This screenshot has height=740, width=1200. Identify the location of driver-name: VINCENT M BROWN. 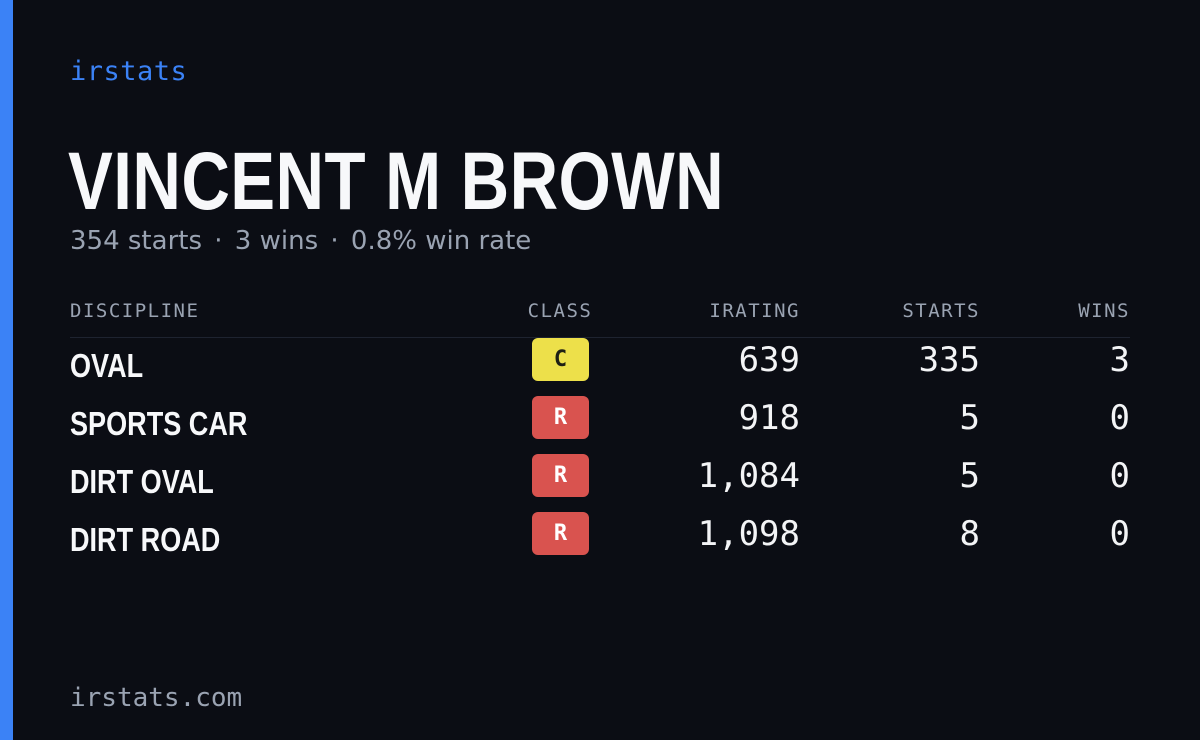
(396, 181).